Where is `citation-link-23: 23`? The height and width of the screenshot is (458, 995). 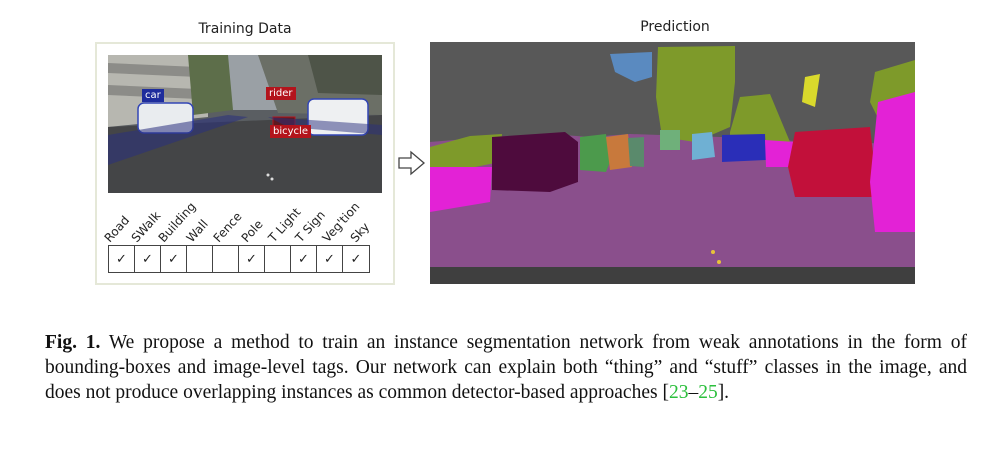 citation-link-23: 23 is located at coordinates (678, 392).